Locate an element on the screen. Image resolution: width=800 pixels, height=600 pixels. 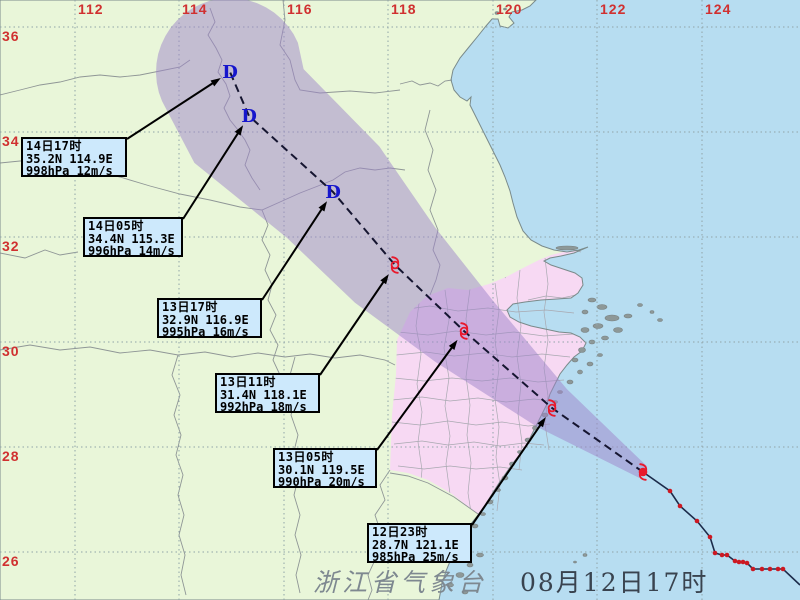
latitude-label: 30 is located at coordinates (11, 351).